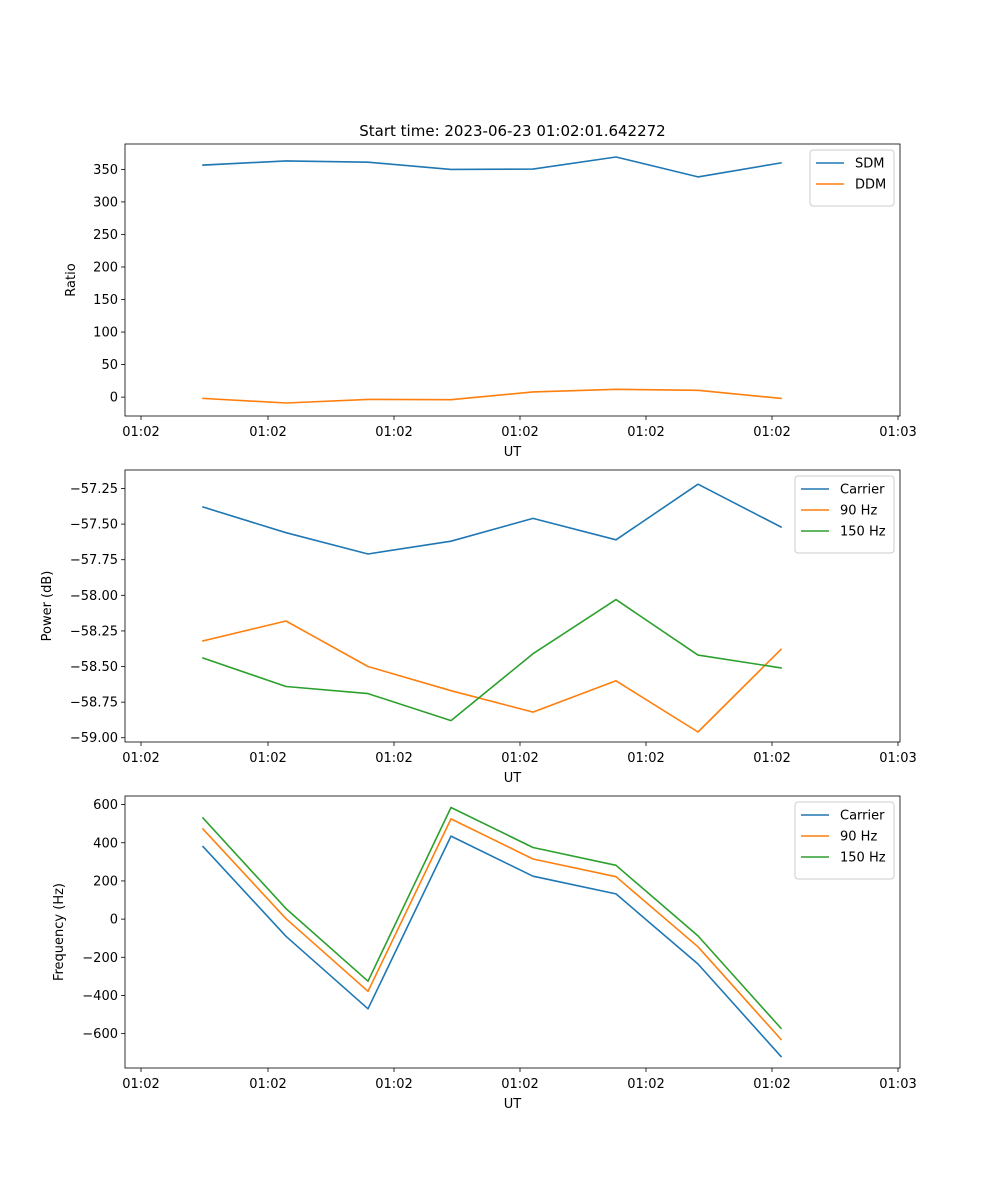  I want to click on y-tick-label: −58.50, so click(94, 667).